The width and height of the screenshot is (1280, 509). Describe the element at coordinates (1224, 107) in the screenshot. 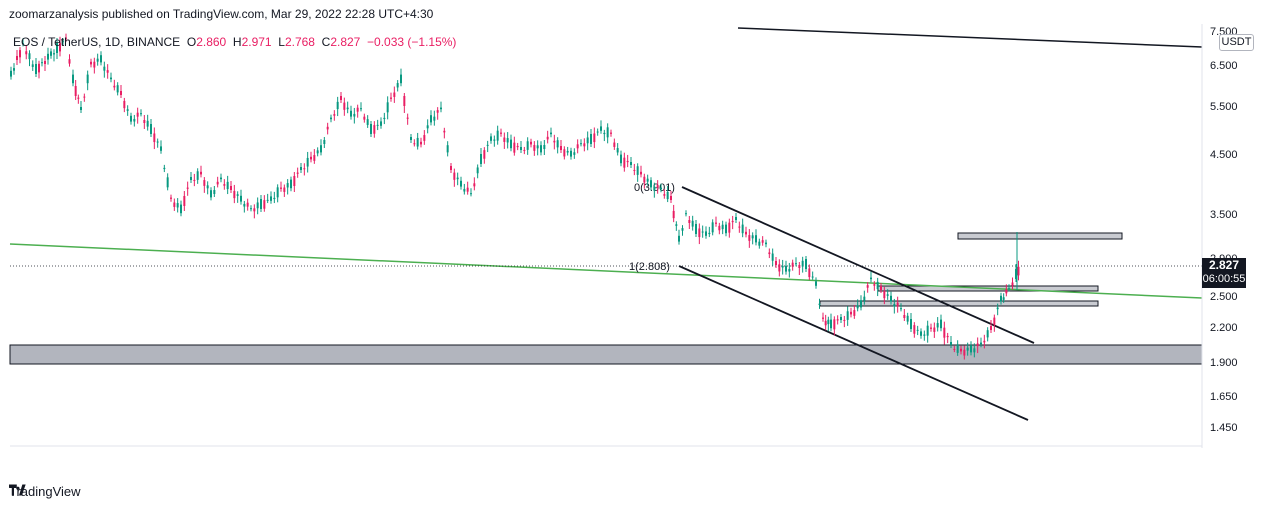

I see `price-axis-label: 5.500` at that location.